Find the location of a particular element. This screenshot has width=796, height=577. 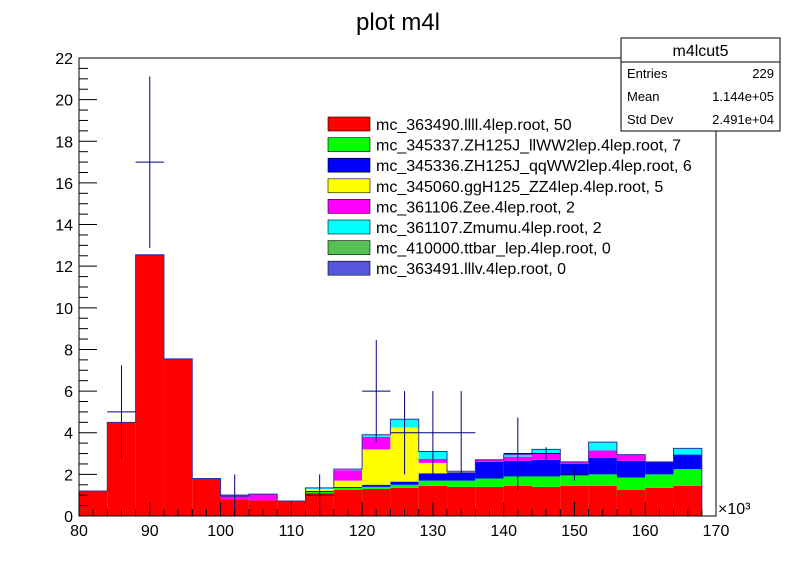

bar-segment-s1-b13 is located at coordinates (461, 483).